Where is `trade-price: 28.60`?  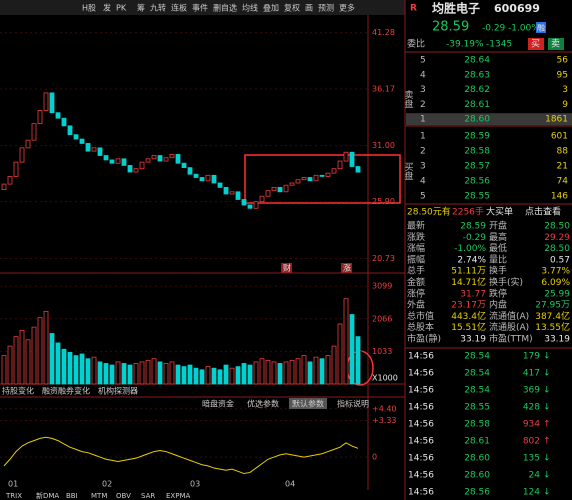 trade-price: 28.60 is located at coordinates (477, 459).